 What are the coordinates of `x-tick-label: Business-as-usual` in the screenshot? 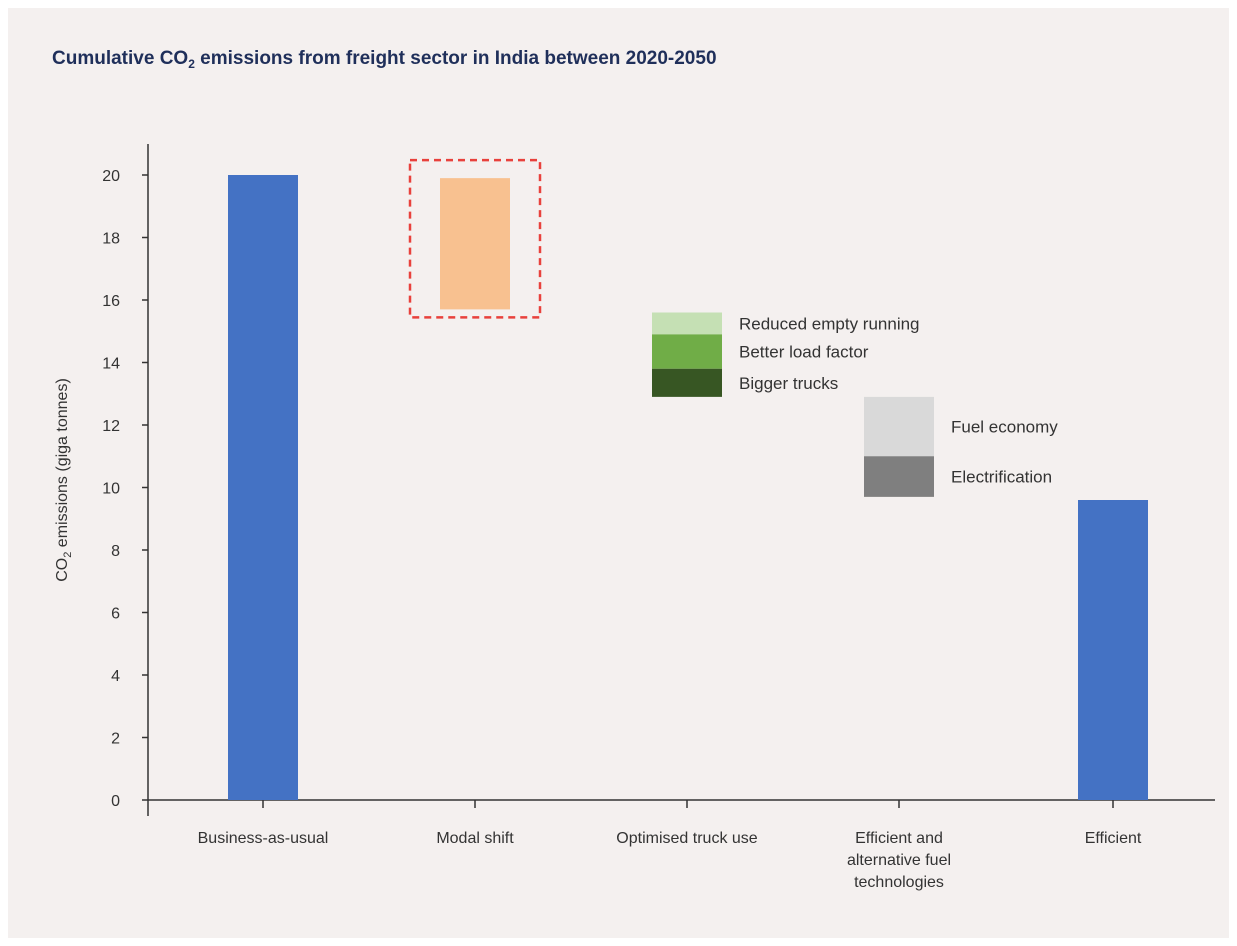 It's located at (263, 838).